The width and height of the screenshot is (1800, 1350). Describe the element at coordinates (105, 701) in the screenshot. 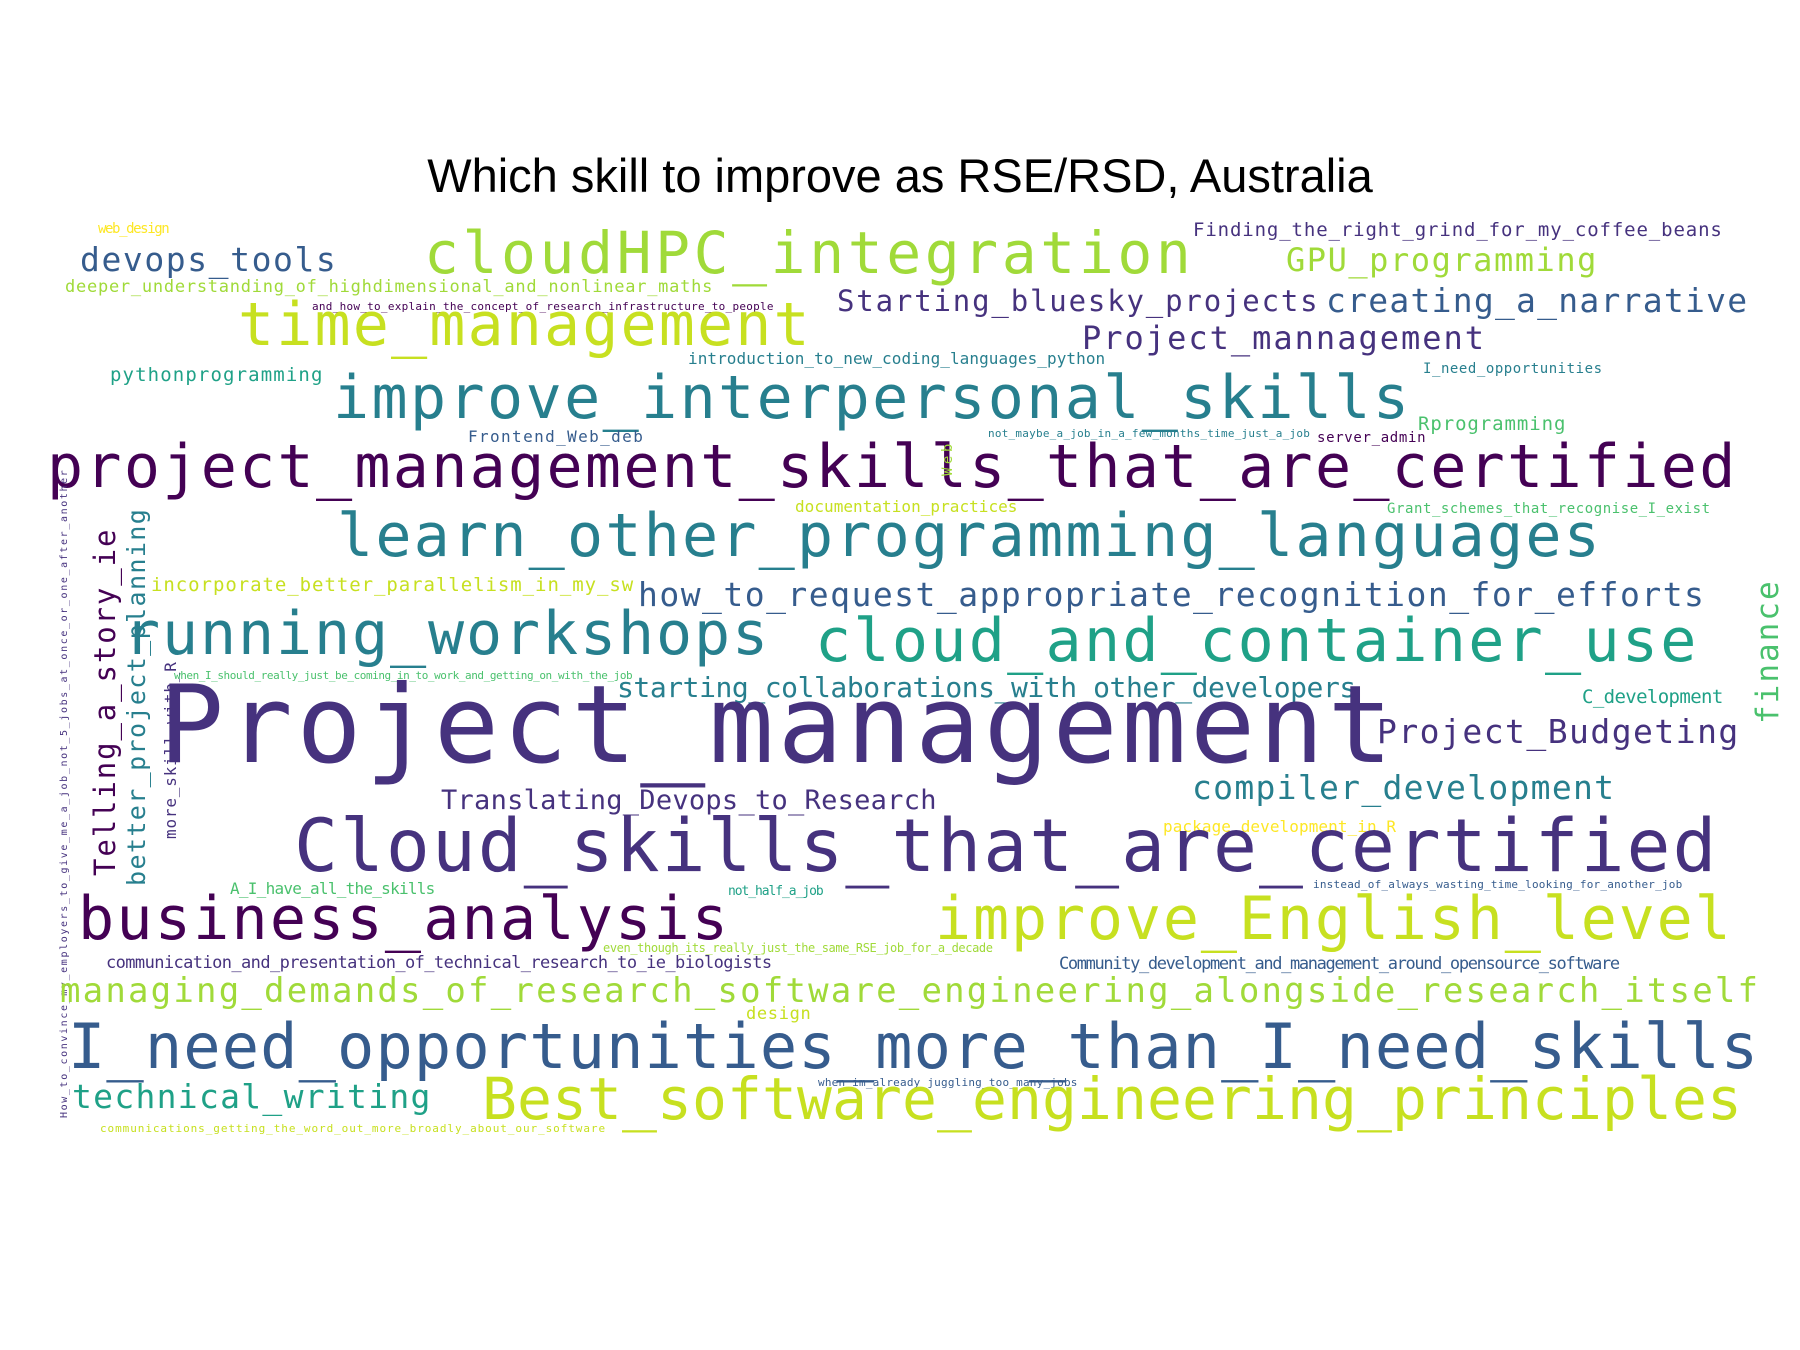

I see `word: Telling_a_story_ie` at that location.